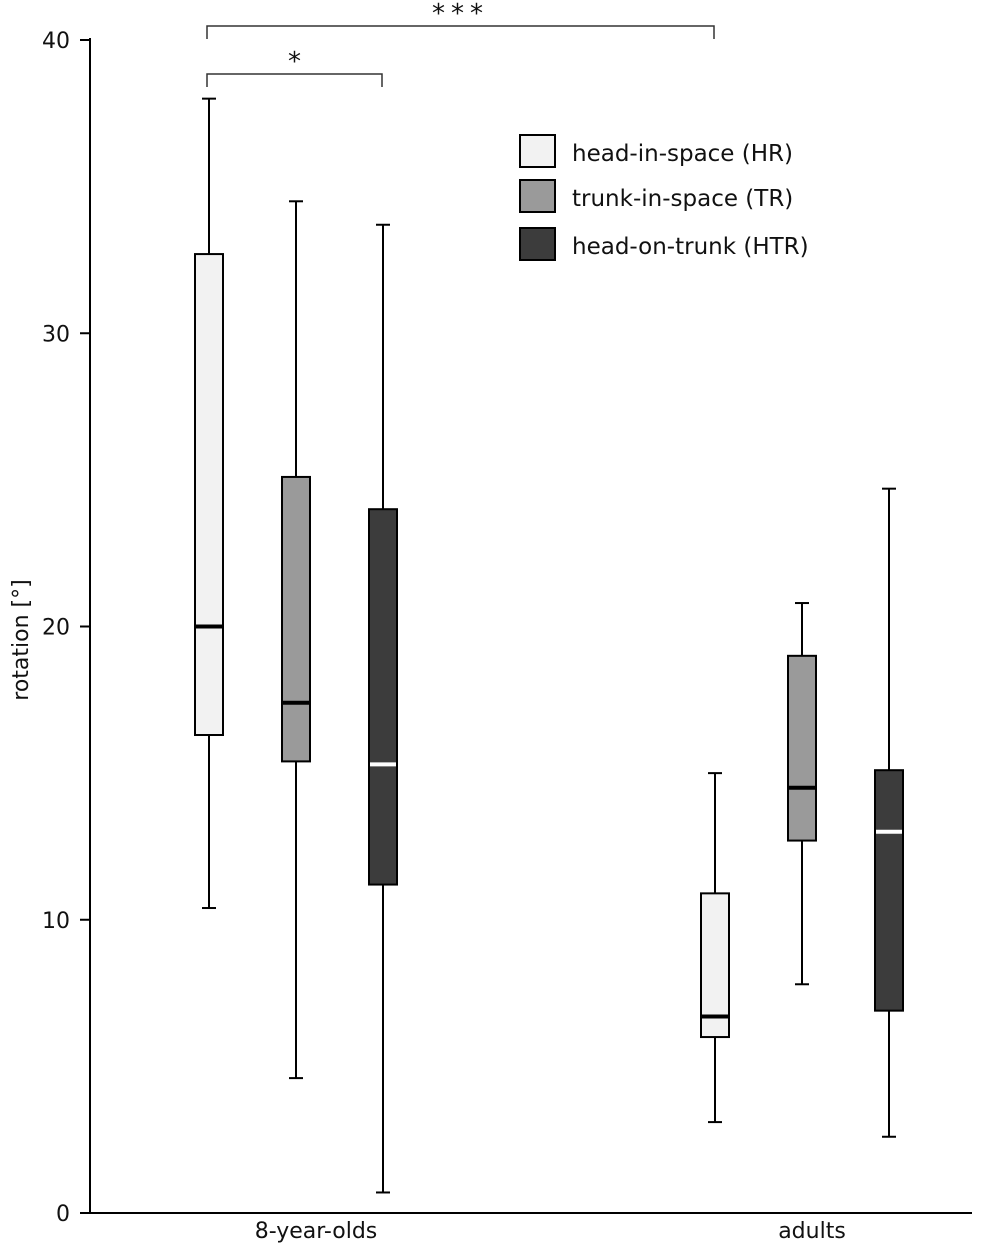 The height and width of the screenshot is (1250, 992). I want to click on y-tick-label: 10, so click(56, 921).